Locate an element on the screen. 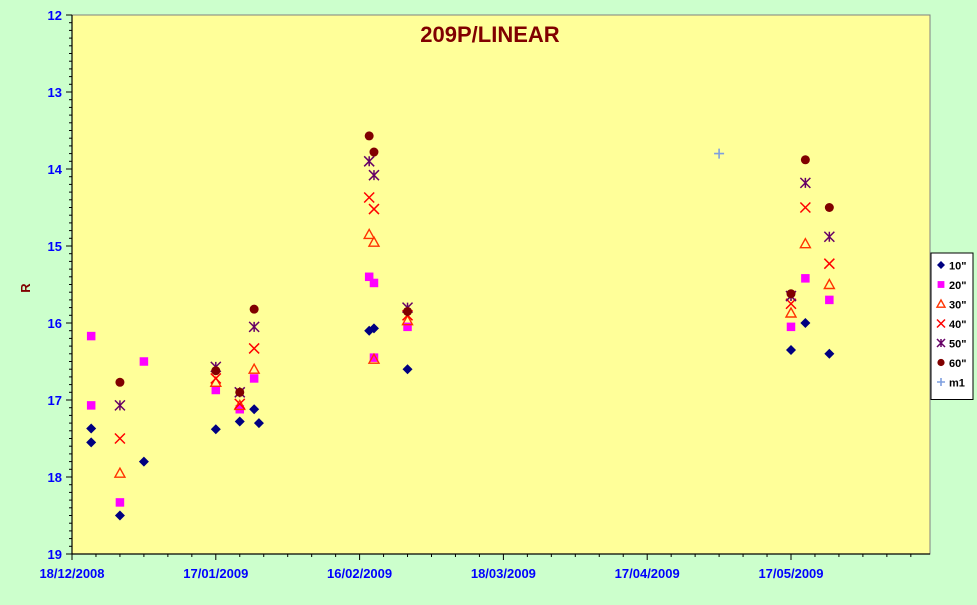  legend: 10" 20" 30" 40" 50" 60" m1 is located at coordinates (952, 326).